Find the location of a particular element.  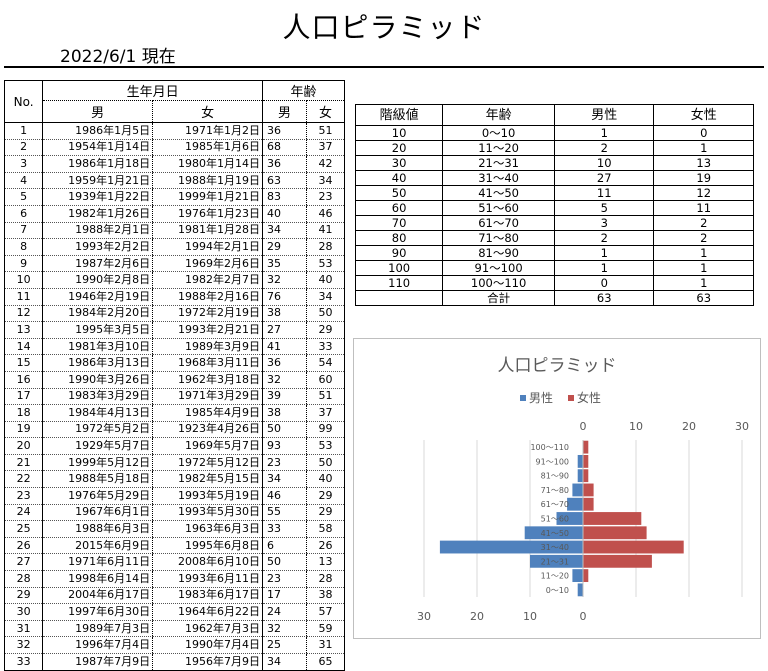

female-age-cell: 40 is located at coordinates (325, 479).